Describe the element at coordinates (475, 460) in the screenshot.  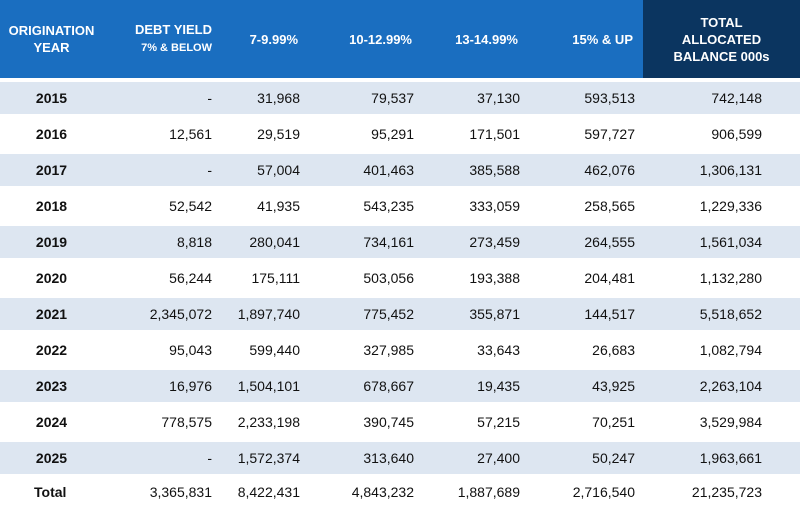
I see `row-value-cell: 27,400` at that location.